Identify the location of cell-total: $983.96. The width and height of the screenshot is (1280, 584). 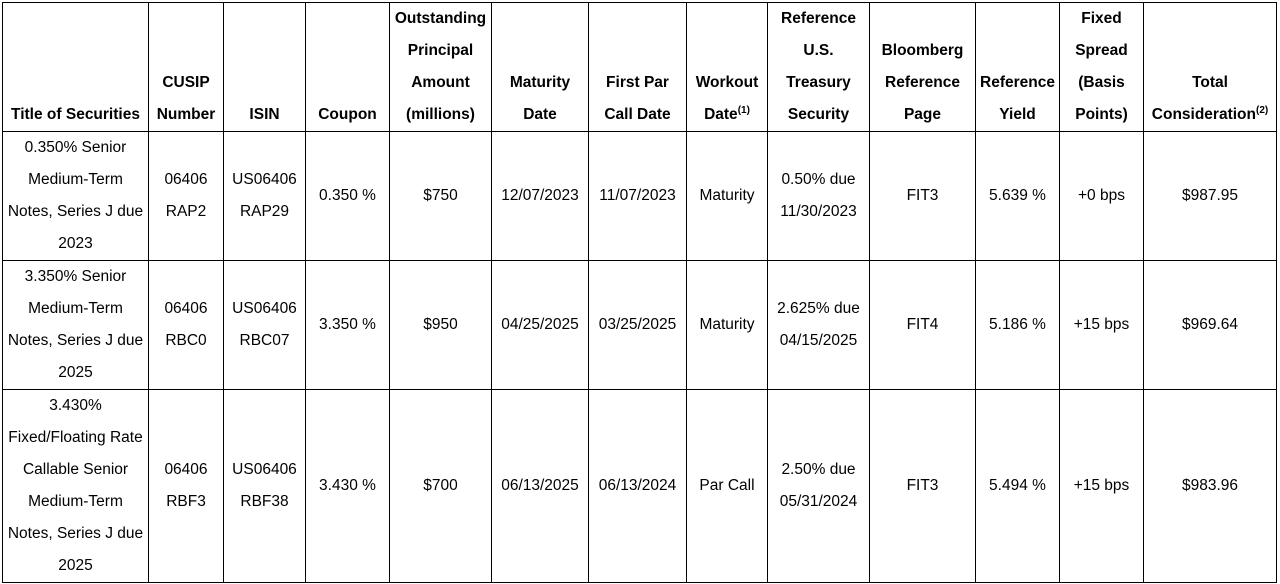
(1210, 486).